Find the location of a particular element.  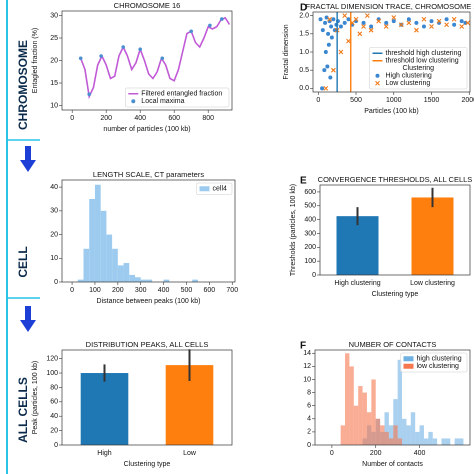

chart-title: NUMBER OF CONTACTS is located at coordinates (393, 344).